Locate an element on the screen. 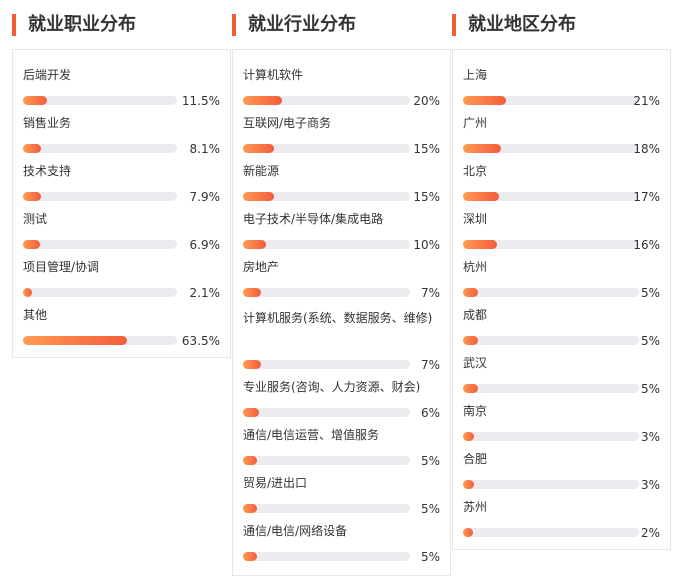 This screenshot has height=583, width=680. item-label: 通信/电信/网络设备 is located at coordinates (295, 531).